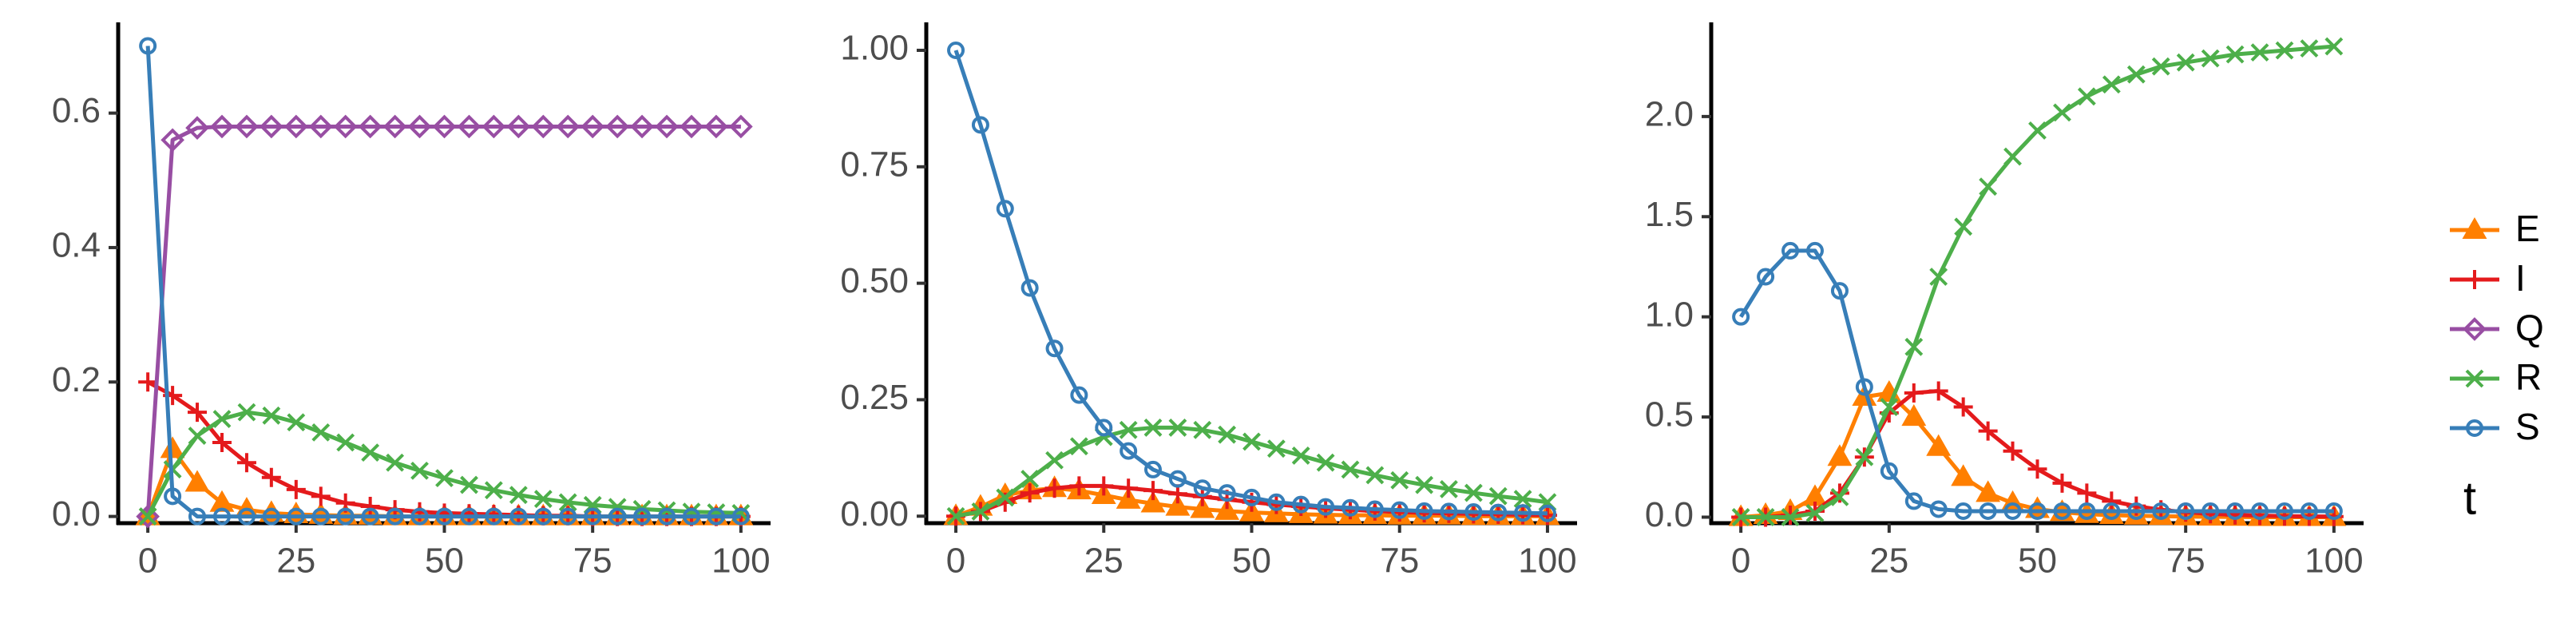 The height and width of the screenshot is (631, 2576). What do you see at coordinates (875, 280) in the screenshot?
I see `y-tick-label: 0.50` at bounding box center [875, 280].